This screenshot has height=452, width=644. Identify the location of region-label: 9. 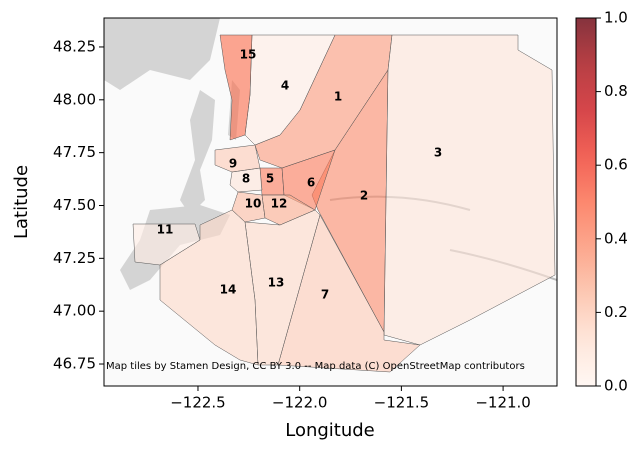
(233, 164).